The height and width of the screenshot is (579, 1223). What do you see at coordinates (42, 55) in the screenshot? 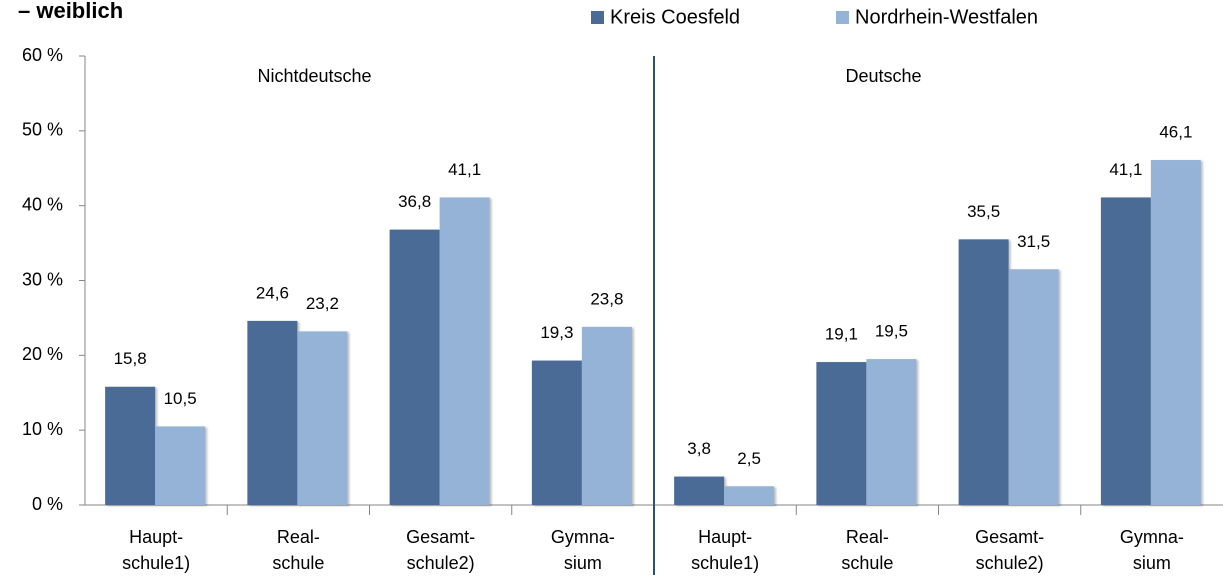
I see `y-tick-label: 60 %` at bounding box center [42, 55].